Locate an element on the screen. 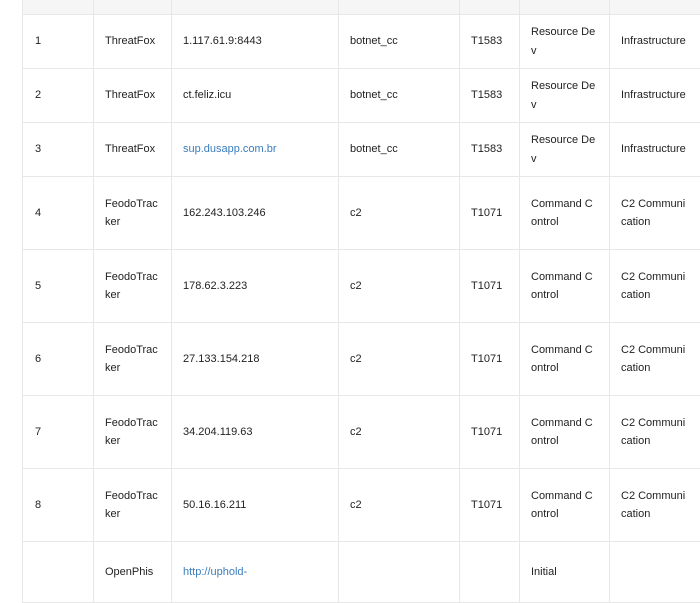 This screenshot has height=603, width=700. indicator-text: ct.feliz.icu is located at coordinates (207, 95).